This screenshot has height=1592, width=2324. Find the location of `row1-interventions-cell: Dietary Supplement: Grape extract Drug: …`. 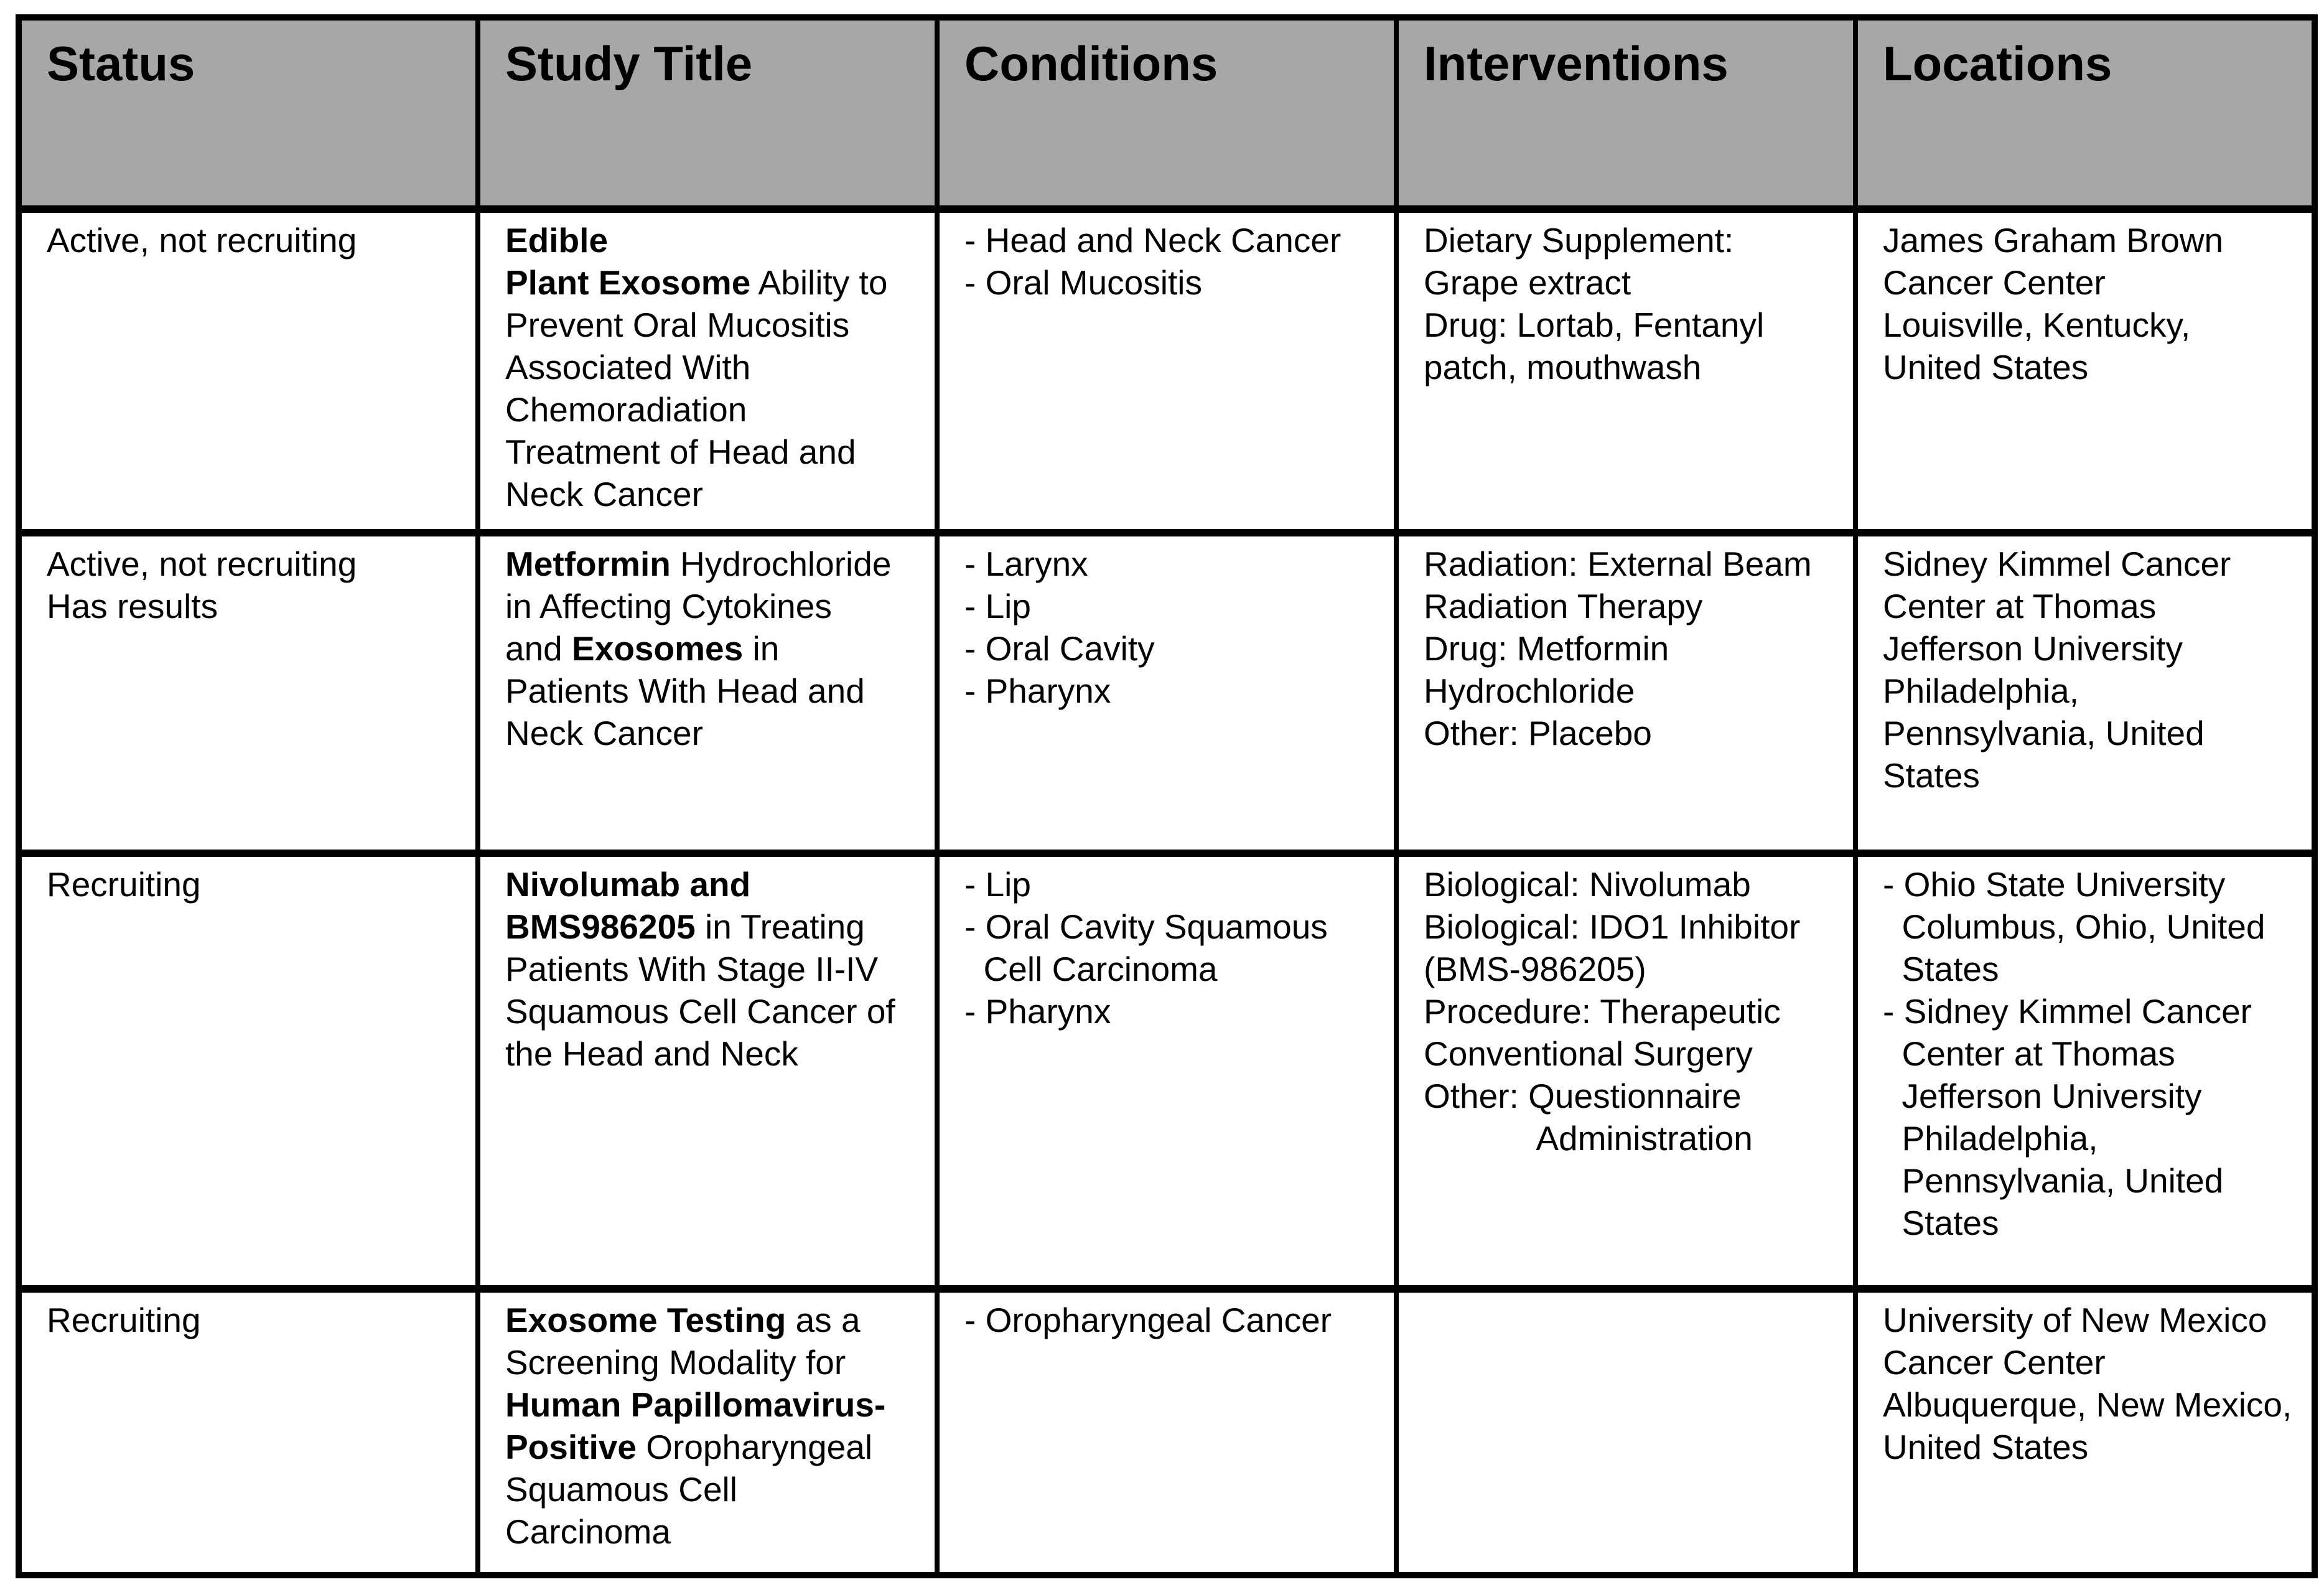

row1-interventions-cell: Dietary Supplement: Grape extract Drug: … is located at coordinates (1626, 370).